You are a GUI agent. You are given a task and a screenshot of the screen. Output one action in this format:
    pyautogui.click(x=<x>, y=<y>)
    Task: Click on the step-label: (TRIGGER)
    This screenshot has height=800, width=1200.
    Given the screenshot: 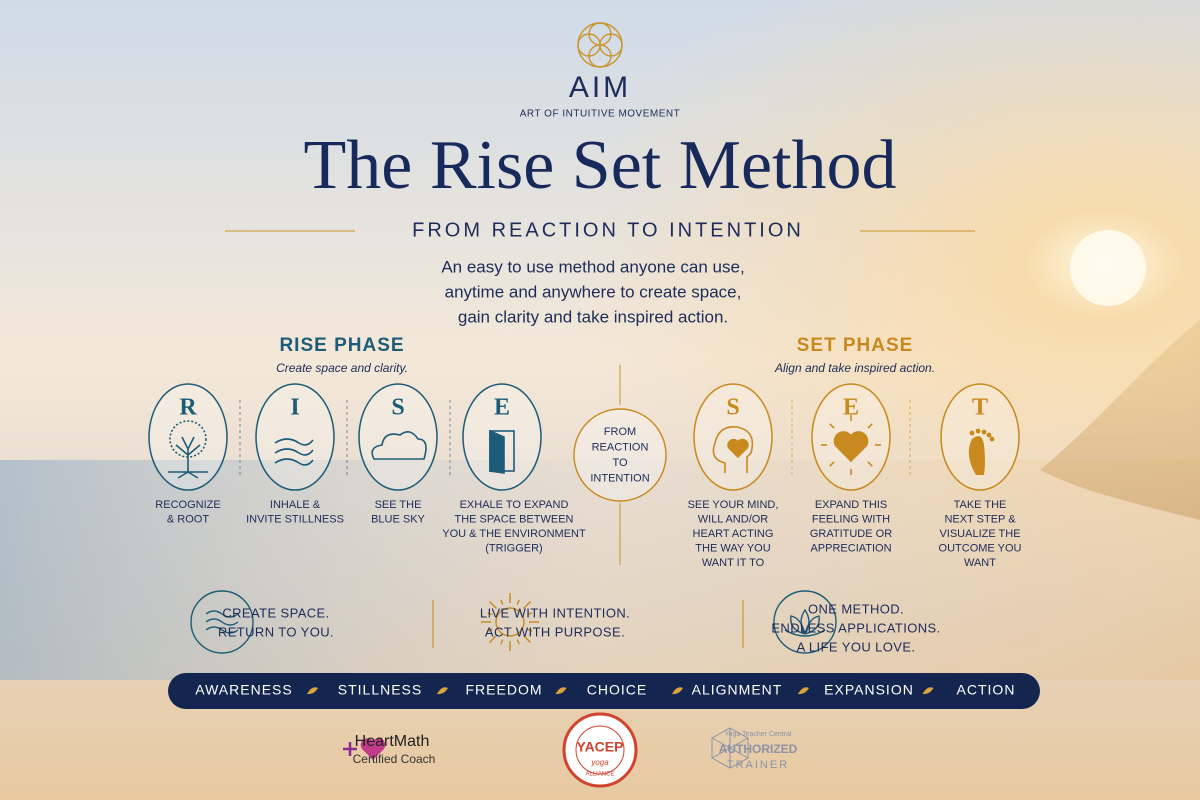 What is the action you would take?
    pyautogui.click(x=513, y=548)
    